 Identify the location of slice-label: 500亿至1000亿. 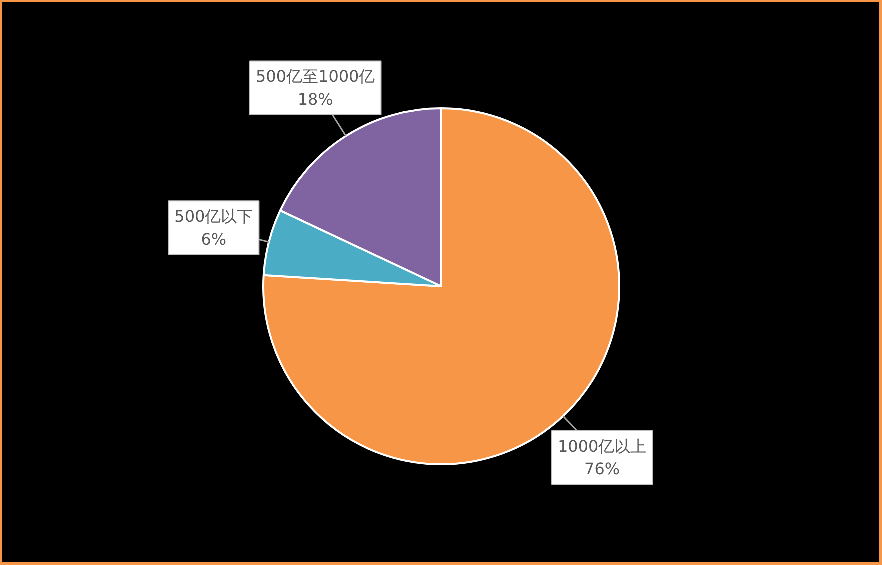
(316, 76).